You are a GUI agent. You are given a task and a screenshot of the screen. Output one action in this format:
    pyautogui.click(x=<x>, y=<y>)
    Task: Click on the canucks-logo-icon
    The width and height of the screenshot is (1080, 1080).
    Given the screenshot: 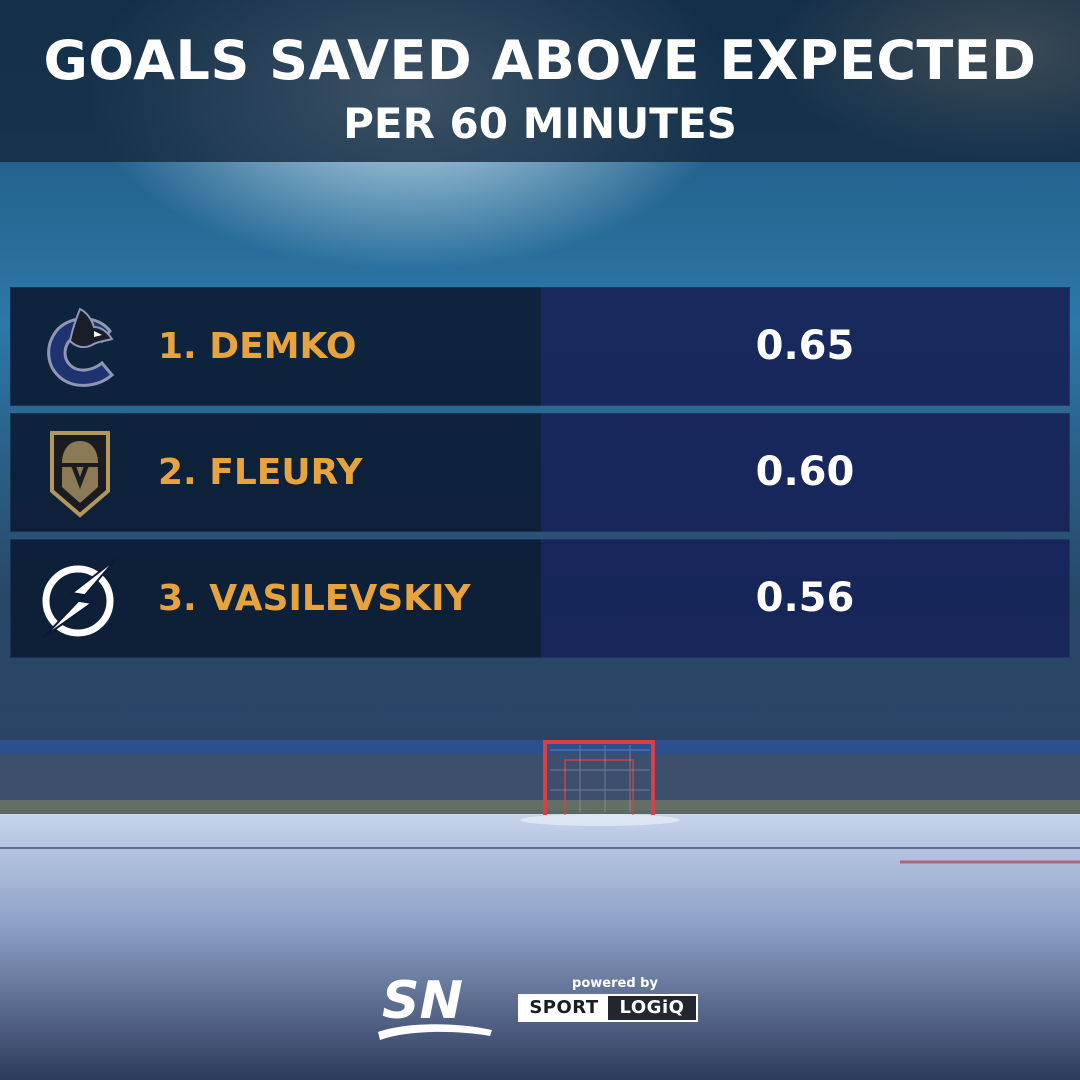 What is the action you would take?
    pyautogui.click(x=80, y=347)
    